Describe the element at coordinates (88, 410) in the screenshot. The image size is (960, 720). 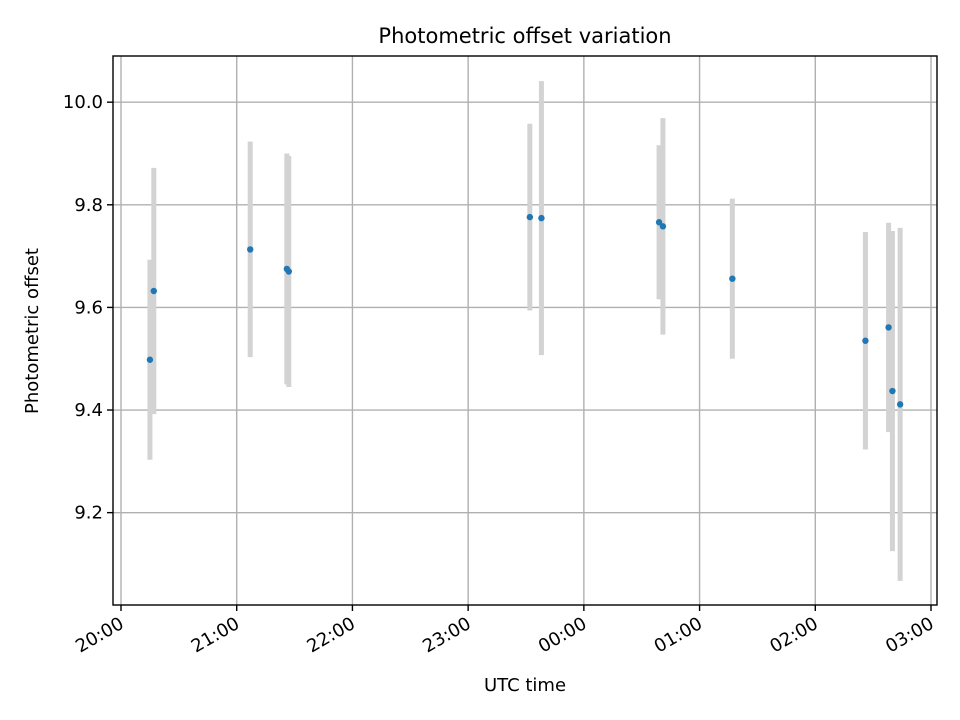
I see `y-tick-label: 9.4` at that location.